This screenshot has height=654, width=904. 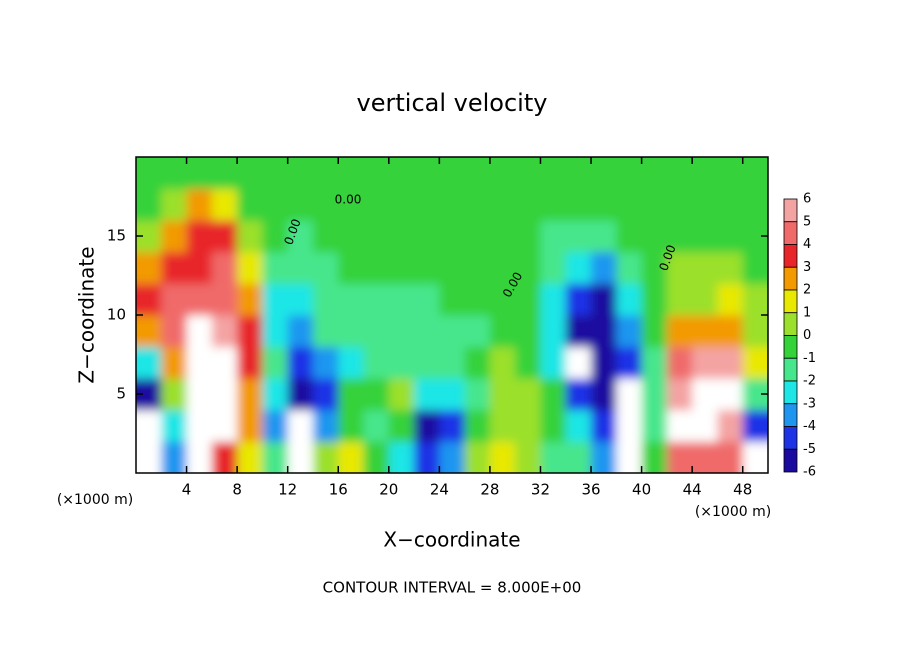 What do you see at coordinates (807, 267) in the screenshot?
I see `colorbar-label: 3` at bounding box center [807, 267].